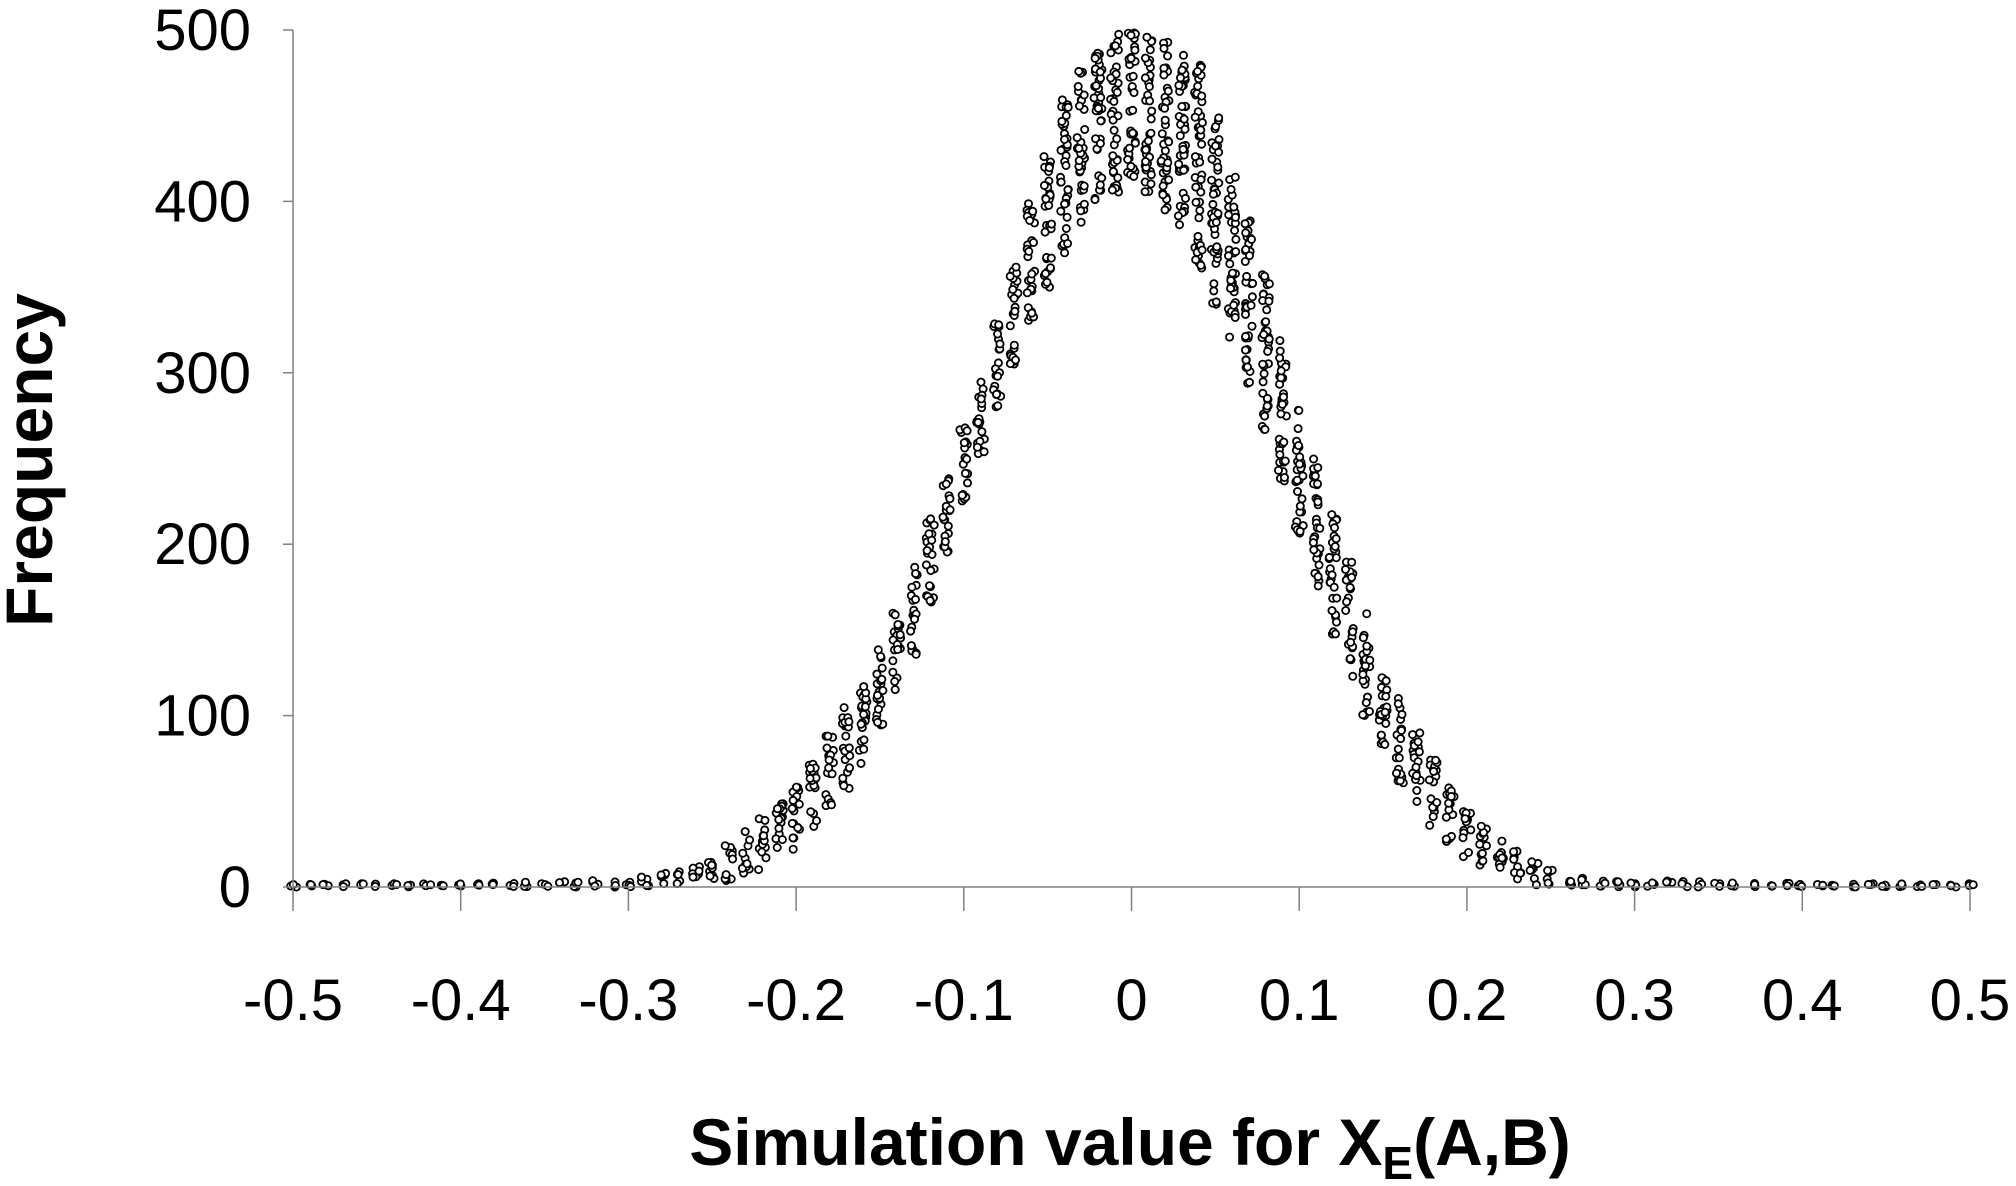 The height and width of the screenshot is (1186, 2016). Describe the element at coordinates (235, 887) in the screenshot. I see `y-tick-label: 0` at that location.